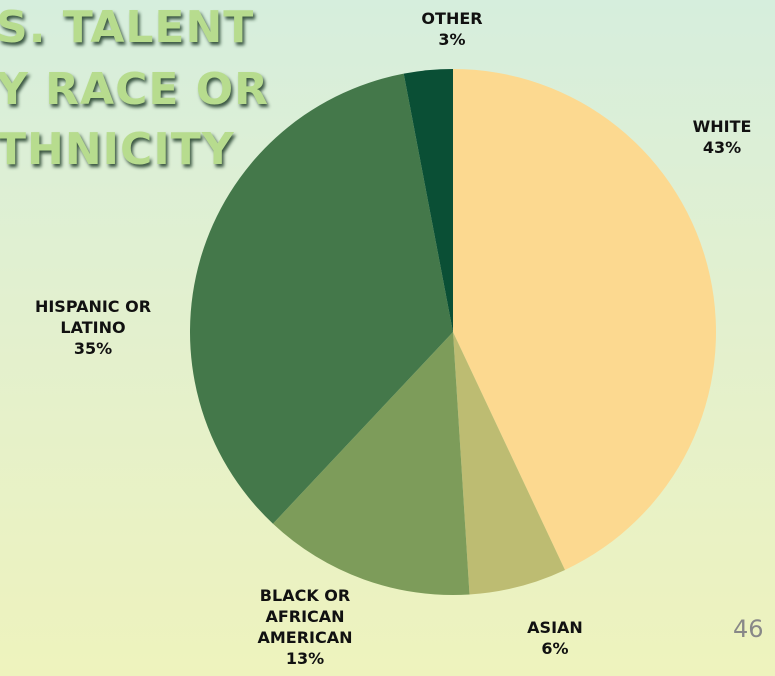 This screenshot has height=676, width=775. Describe the element at coordinates (93, 348) in the screenshot. I see `slice-value: 35%` at that location.